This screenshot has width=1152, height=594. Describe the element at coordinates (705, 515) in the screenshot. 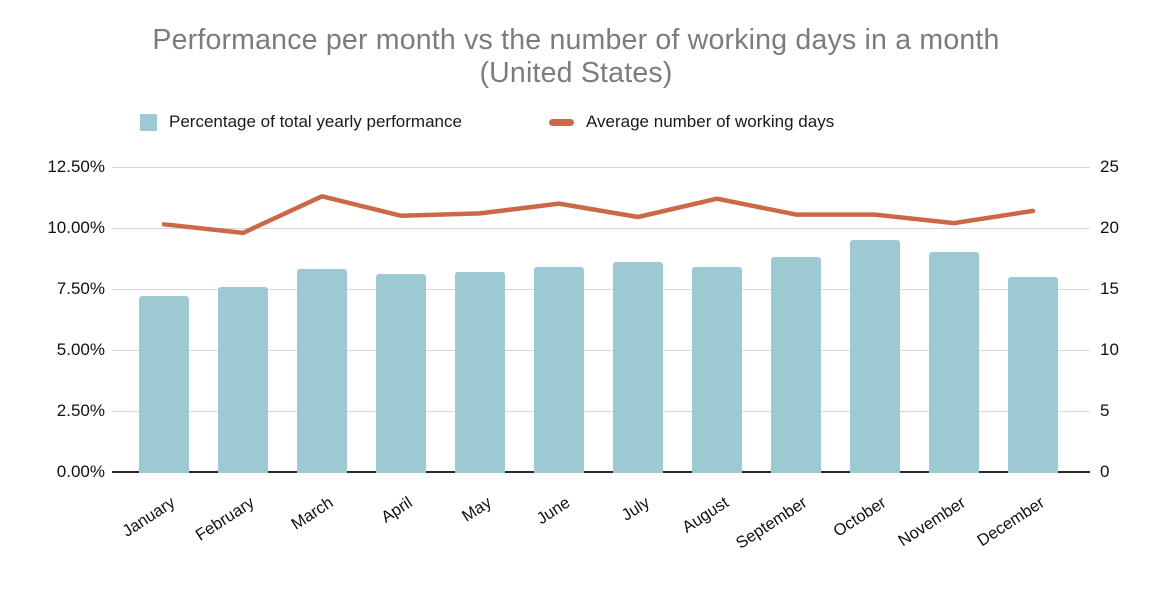

I see `x-label-august: August` at that location.